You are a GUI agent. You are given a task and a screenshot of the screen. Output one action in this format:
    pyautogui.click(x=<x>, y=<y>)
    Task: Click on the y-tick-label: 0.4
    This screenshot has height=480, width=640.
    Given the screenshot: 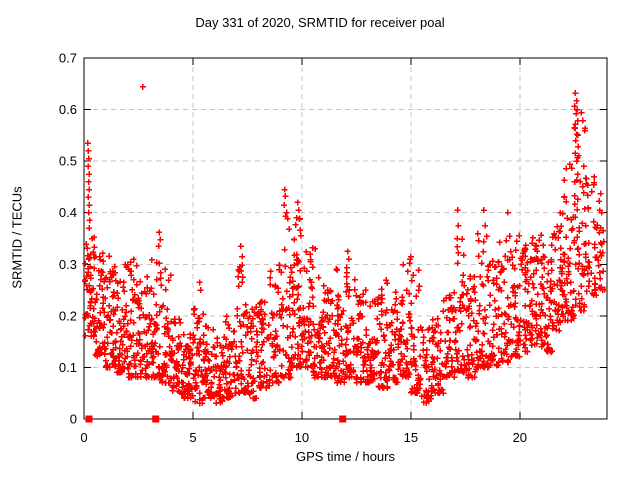 What is the action you would take?
    pyautogui.click(x=68, y=212)
    